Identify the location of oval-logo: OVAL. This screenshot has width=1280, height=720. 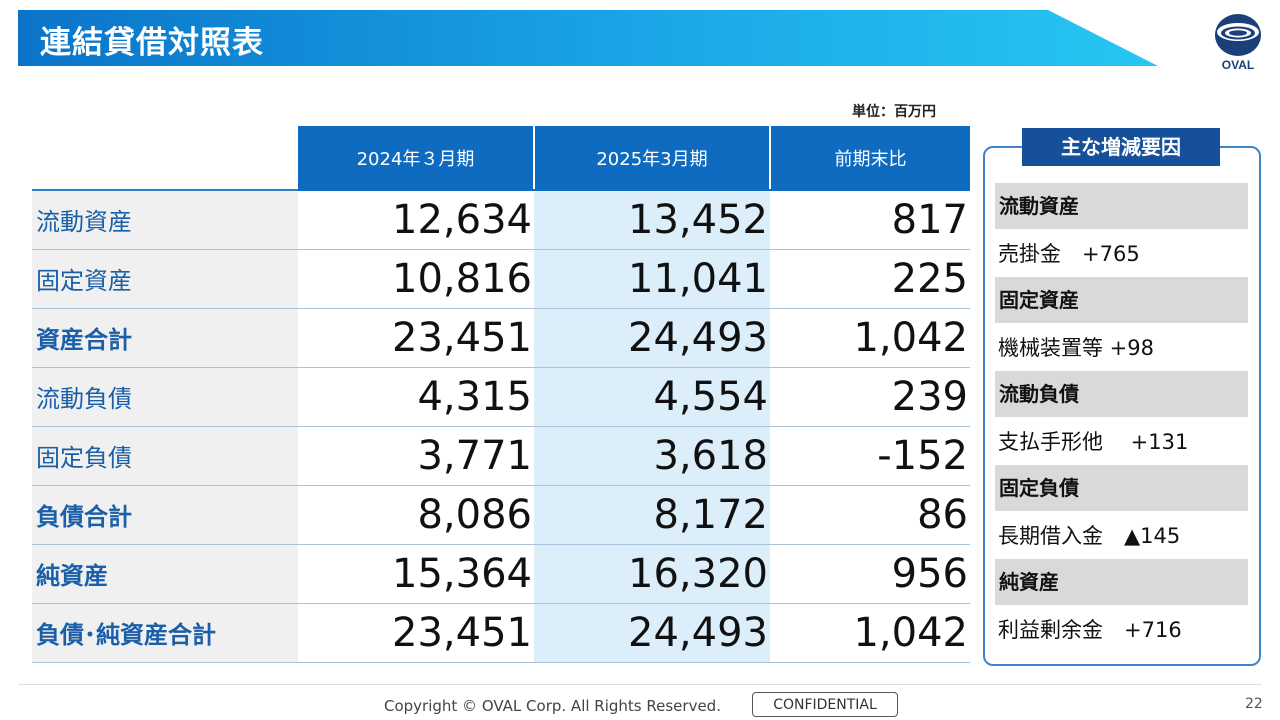
(1238, 43).